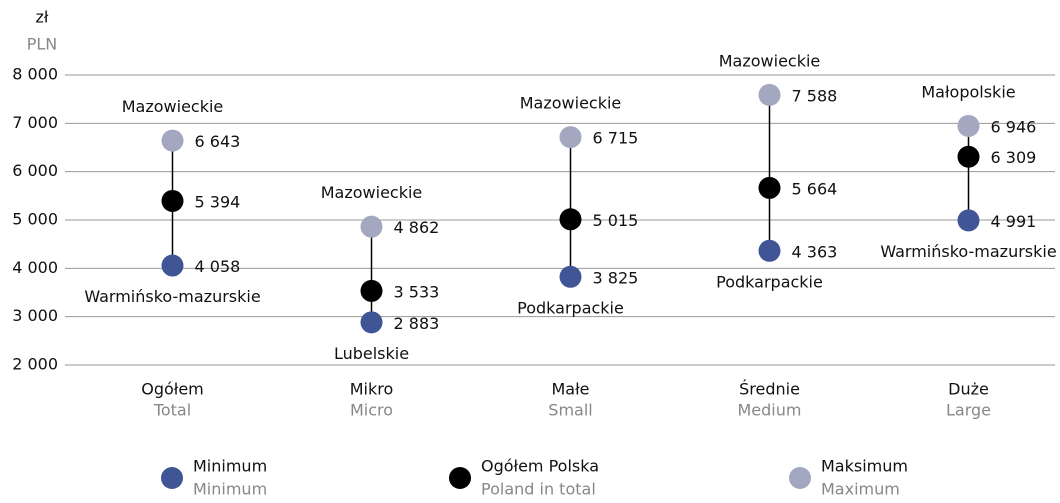 Image resolution: width=1060 pixels, height=503 pixels. I want to click on y-axis-label-en: PLN, so click(42, 44).